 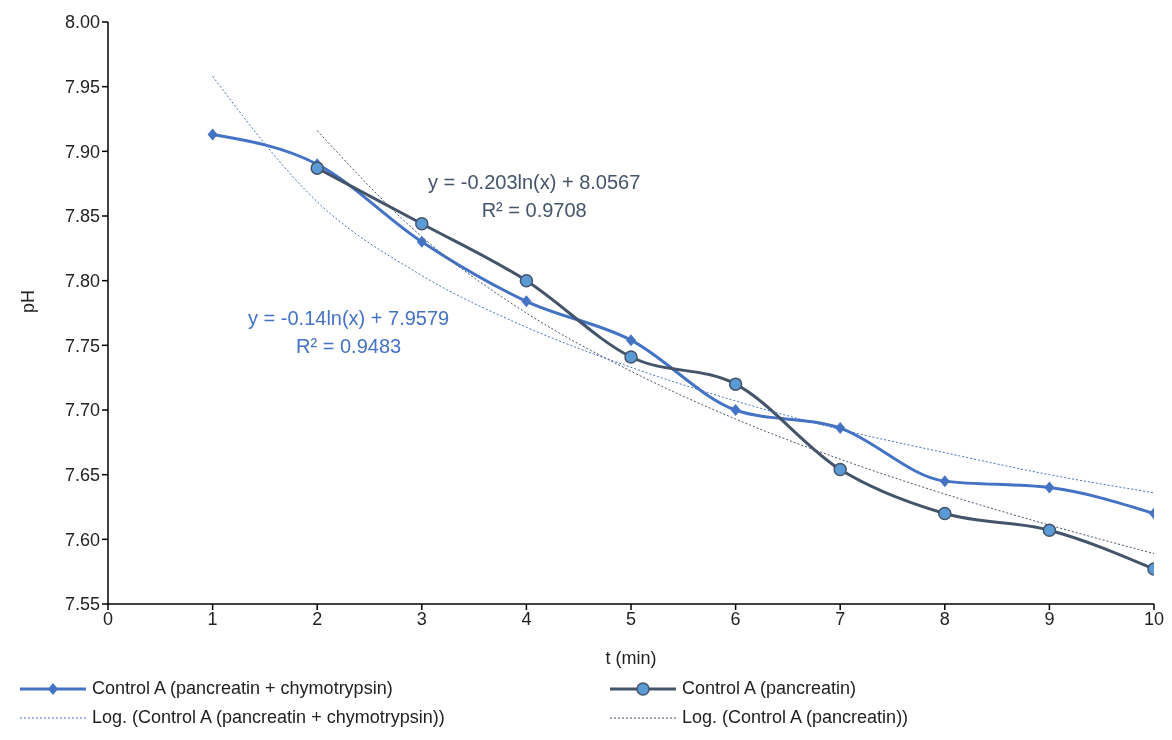 What do you see at coordinates (534, 196) in the screenshot?
I see `annotation: y = -0.203ln(x) + 8.0567 R² = 0.9708` at bounding box center [534, 196].